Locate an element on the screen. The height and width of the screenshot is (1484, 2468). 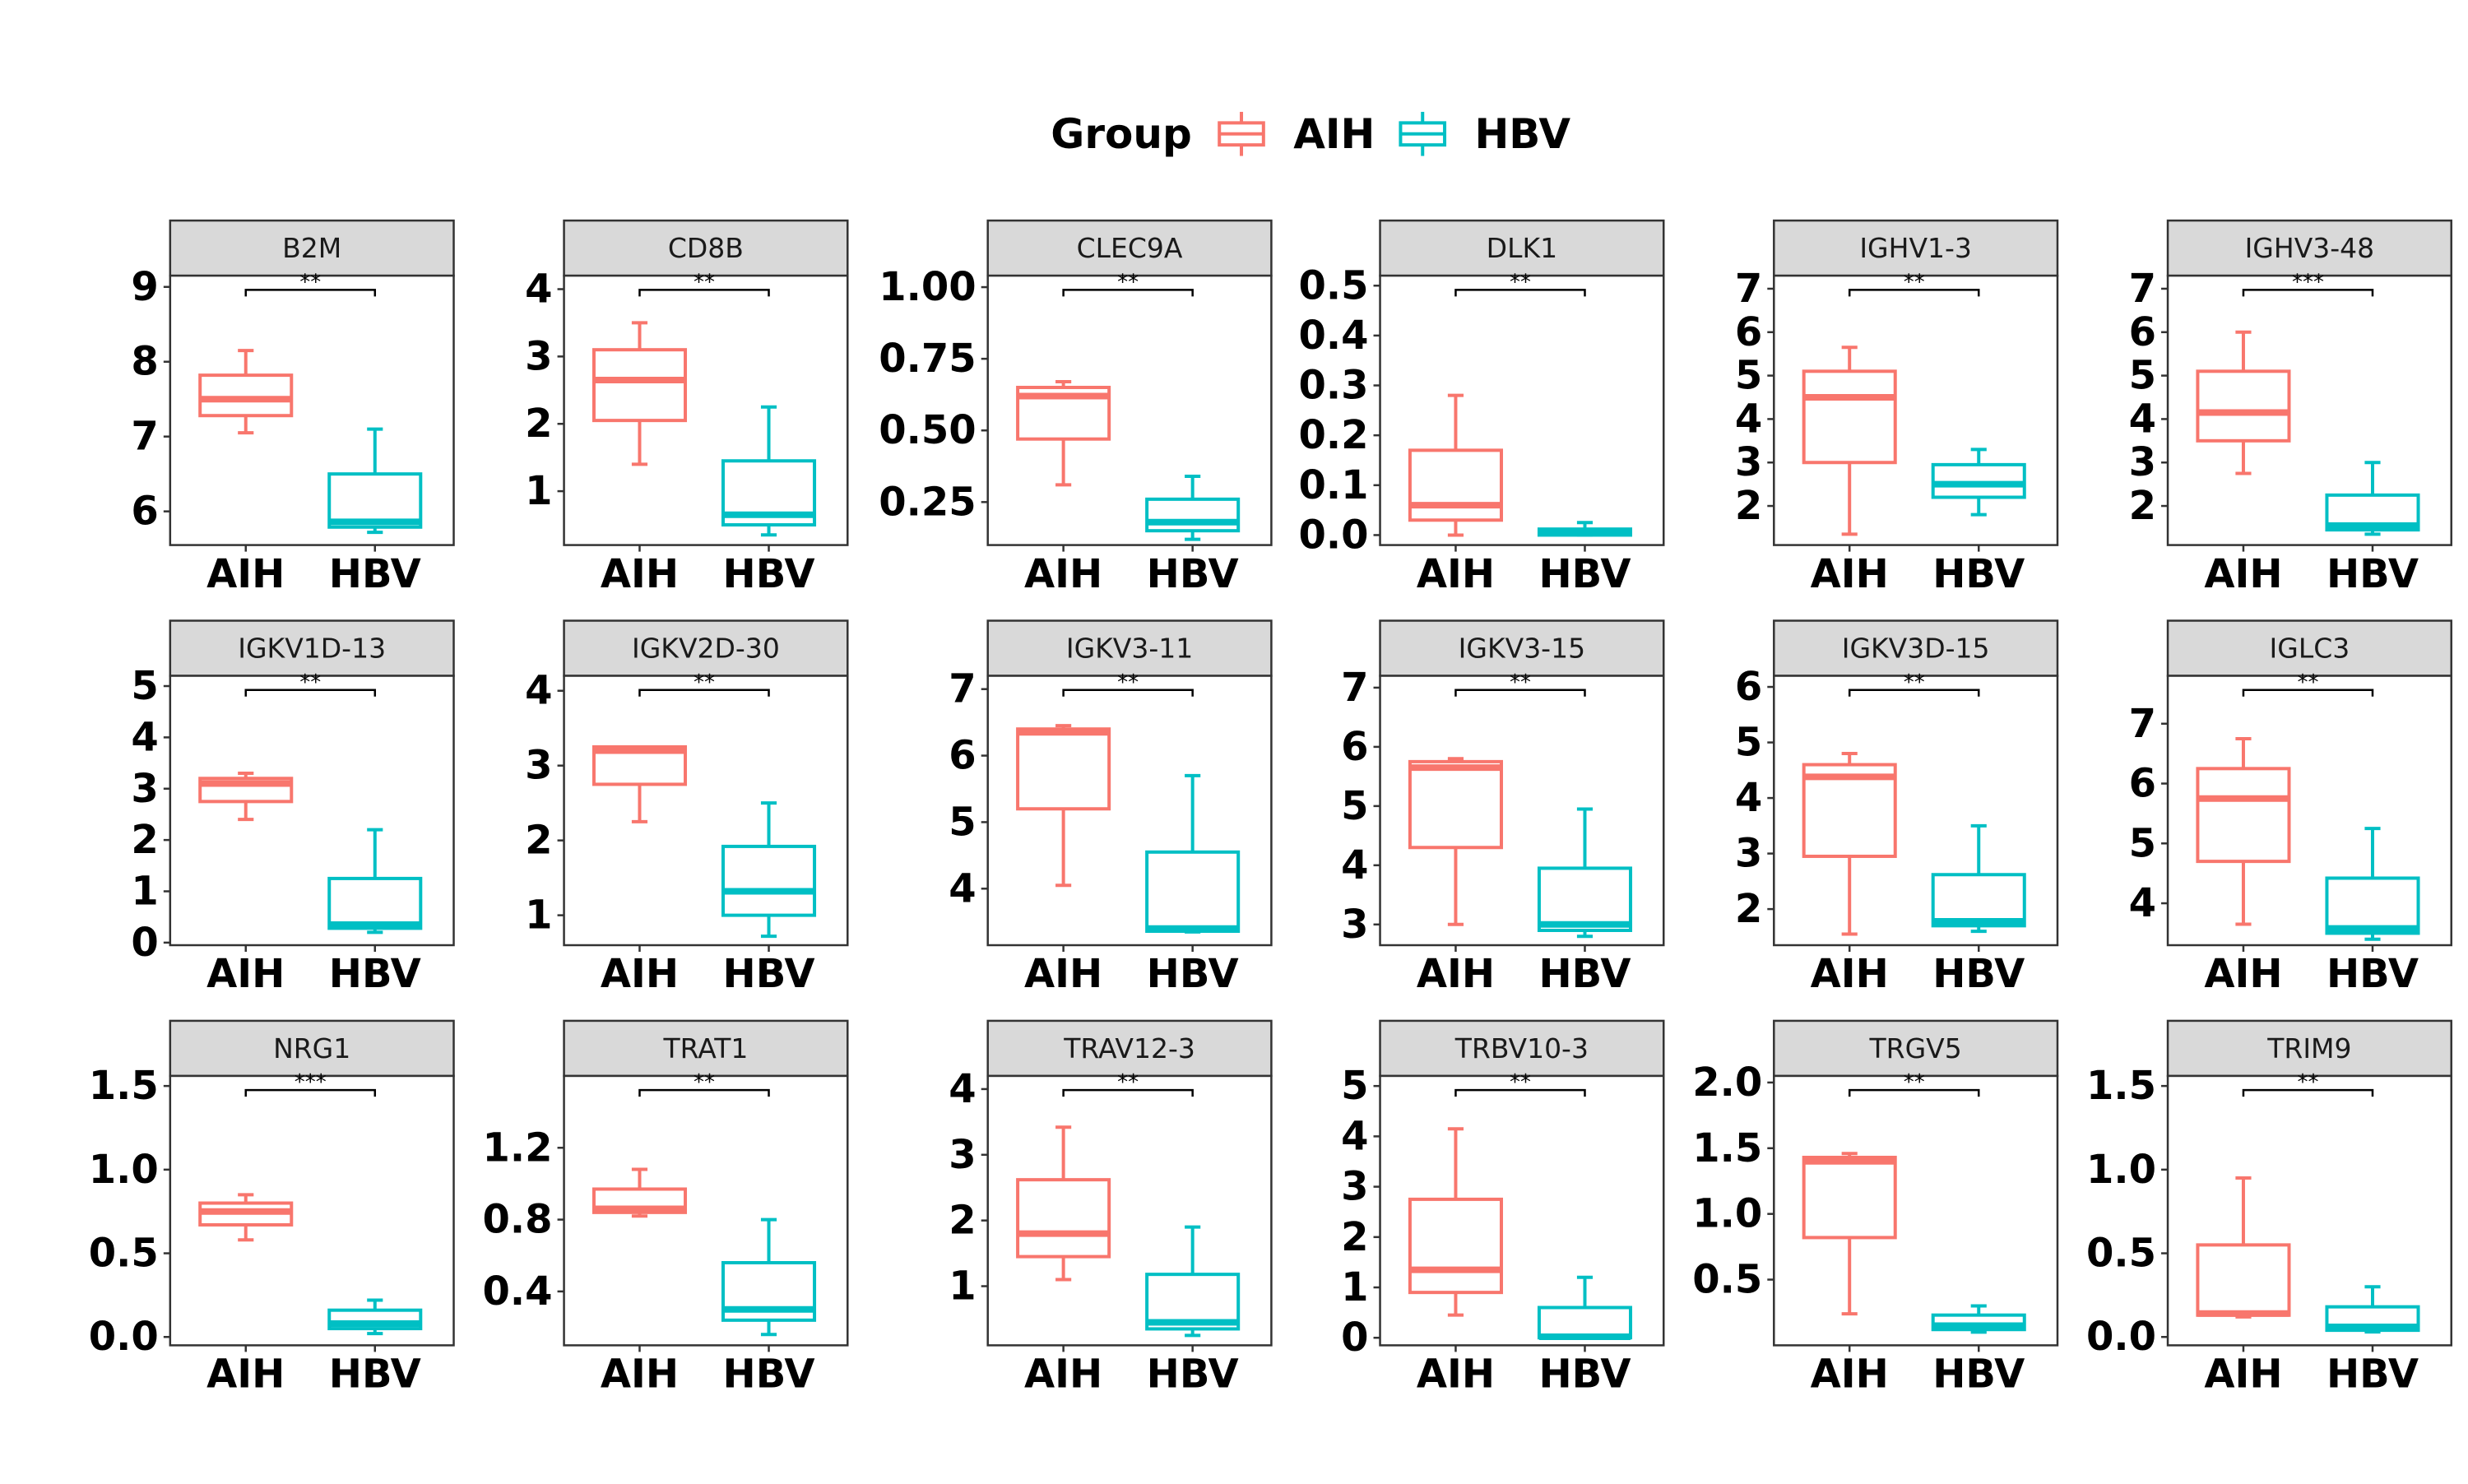
panel-title: TRIM9 is located at coordinates (2308, 1048).